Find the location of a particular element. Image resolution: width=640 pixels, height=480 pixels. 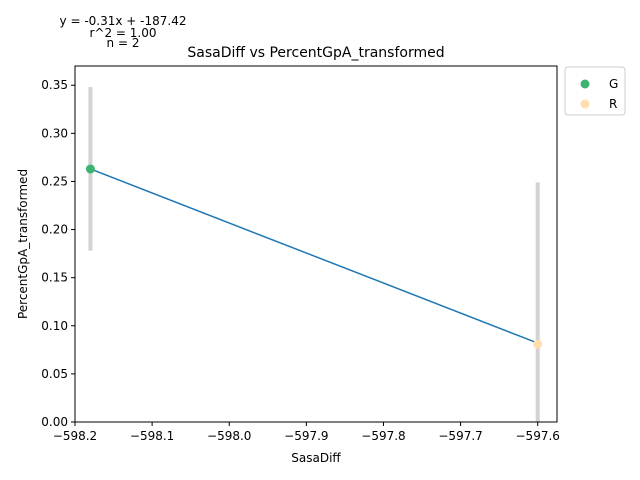

legend-label-r: R is located at coordinates (613, 104).